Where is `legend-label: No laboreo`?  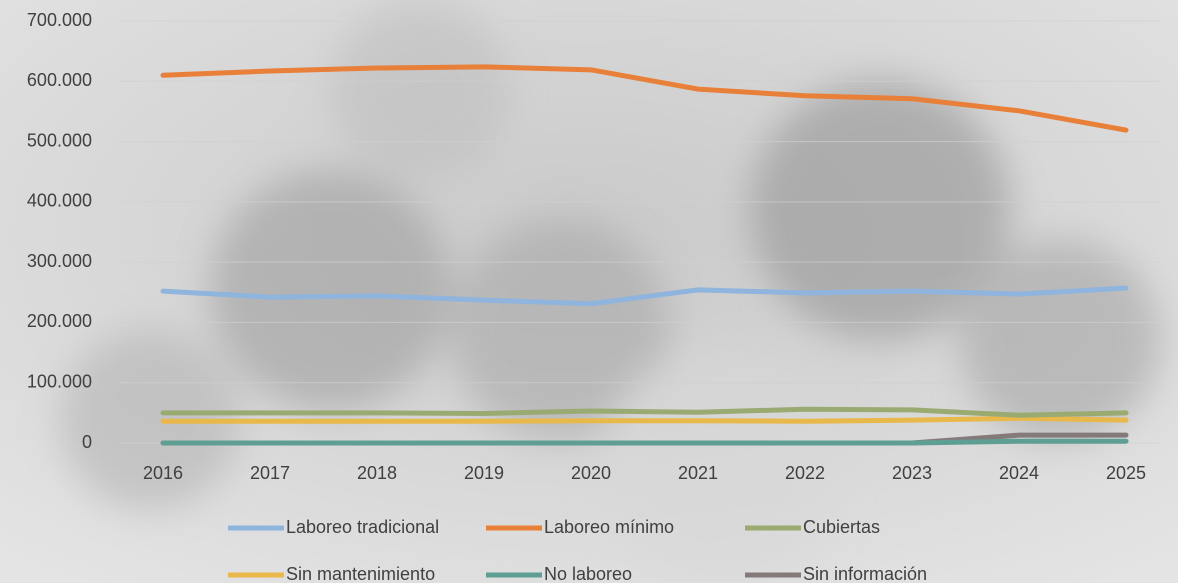
legend-label: No laboreo is located at coordinates (588, 573).